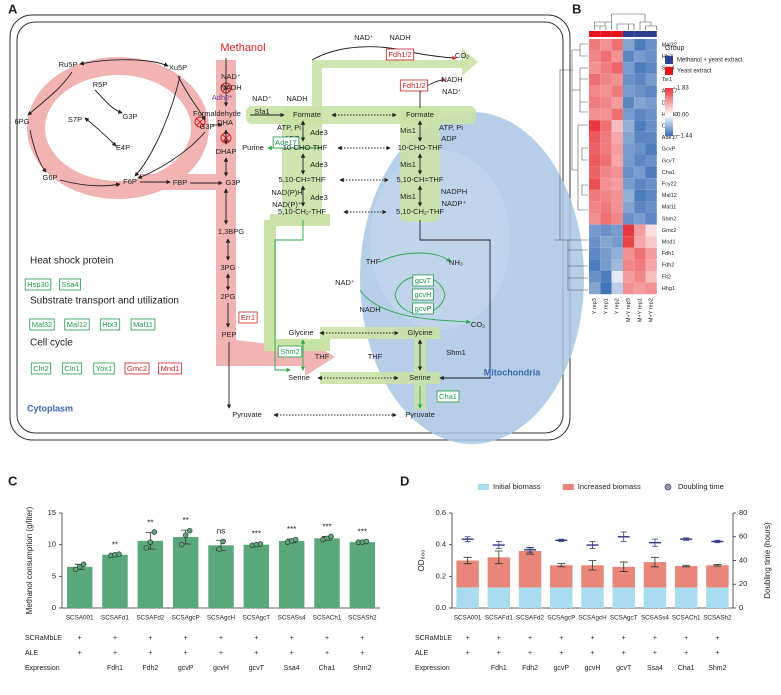  What do you see at coordinates (441, 575) in the screenshot?
I see `tick-label: 0.2` at bounding box center [441, 575].